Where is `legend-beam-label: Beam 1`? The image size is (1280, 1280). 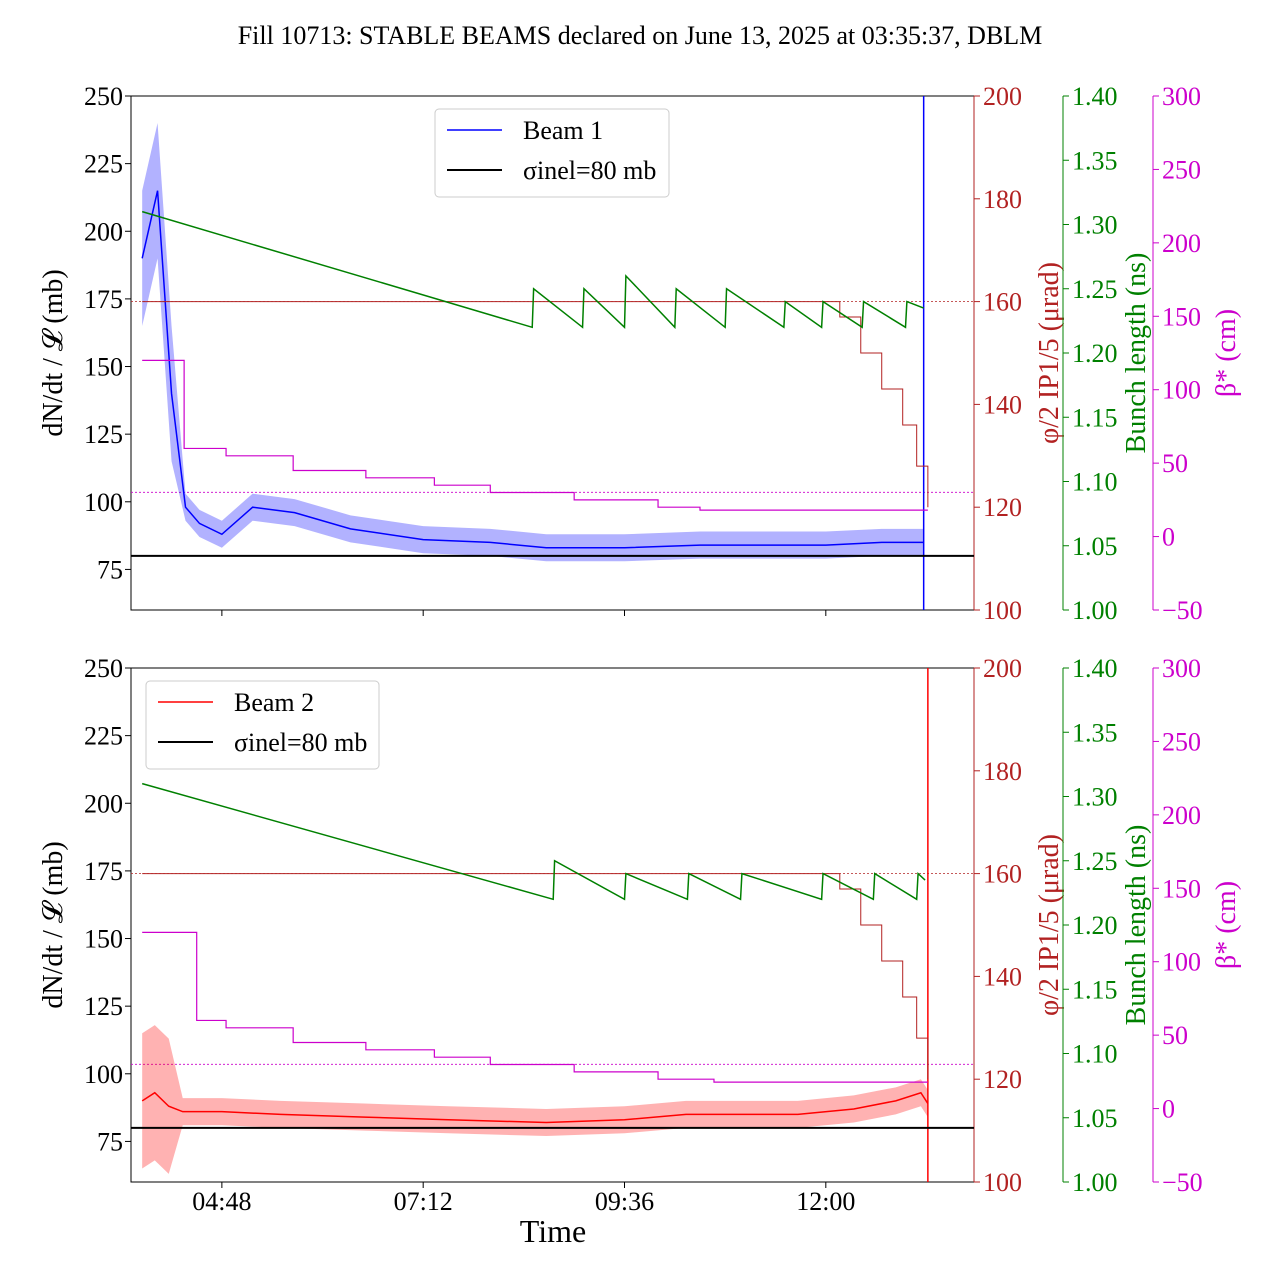
legend-beam-label: Beam 1 is located at coordinates (563, 130).